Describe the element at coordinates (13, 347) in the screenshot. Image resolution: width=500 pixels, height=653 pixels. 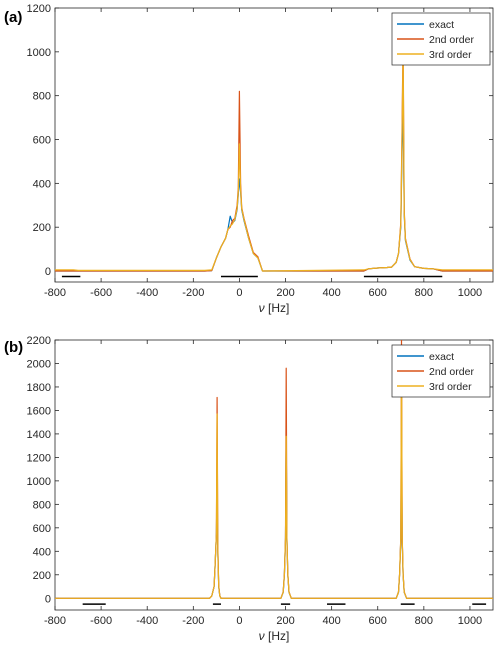
I see `panel-label: (b)` at that location.